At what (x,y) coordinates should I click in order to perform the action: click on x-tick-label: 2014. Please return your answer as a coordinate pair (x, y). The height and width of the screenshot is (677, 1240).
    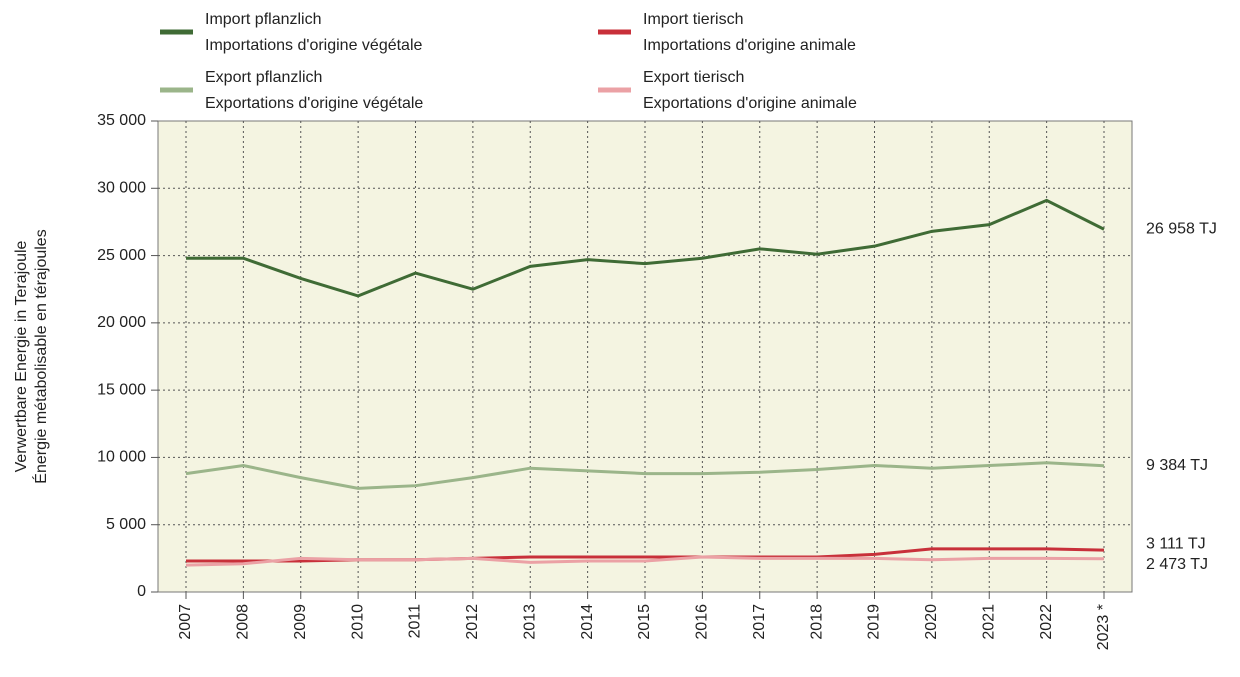
    Looking at the image, I should click on (587, 622).